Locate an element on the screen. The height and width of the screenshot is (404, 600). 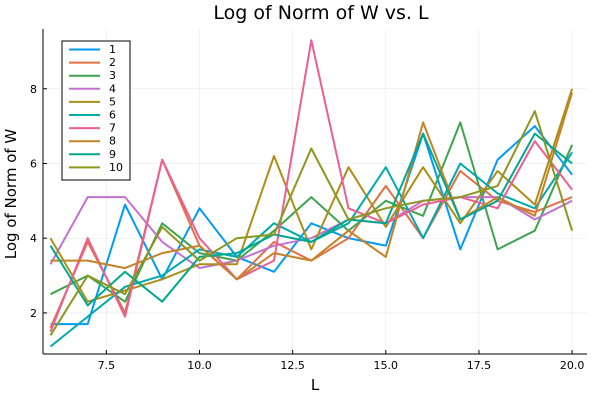
legend-box is located at coordinates (96, 110).